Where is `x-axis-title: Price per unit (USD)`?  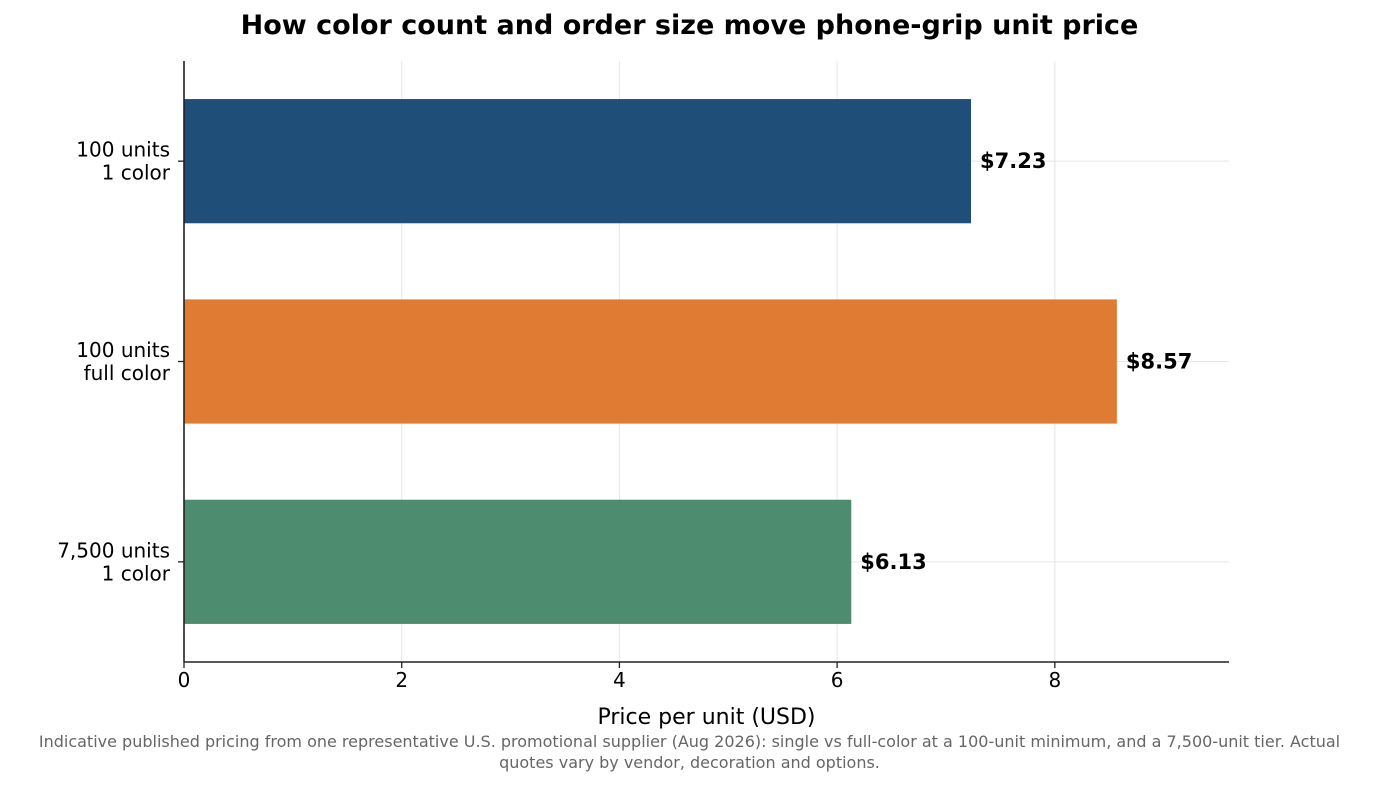 x-axis-title: Price per unit (USD) is located at coordinates (707, 717).